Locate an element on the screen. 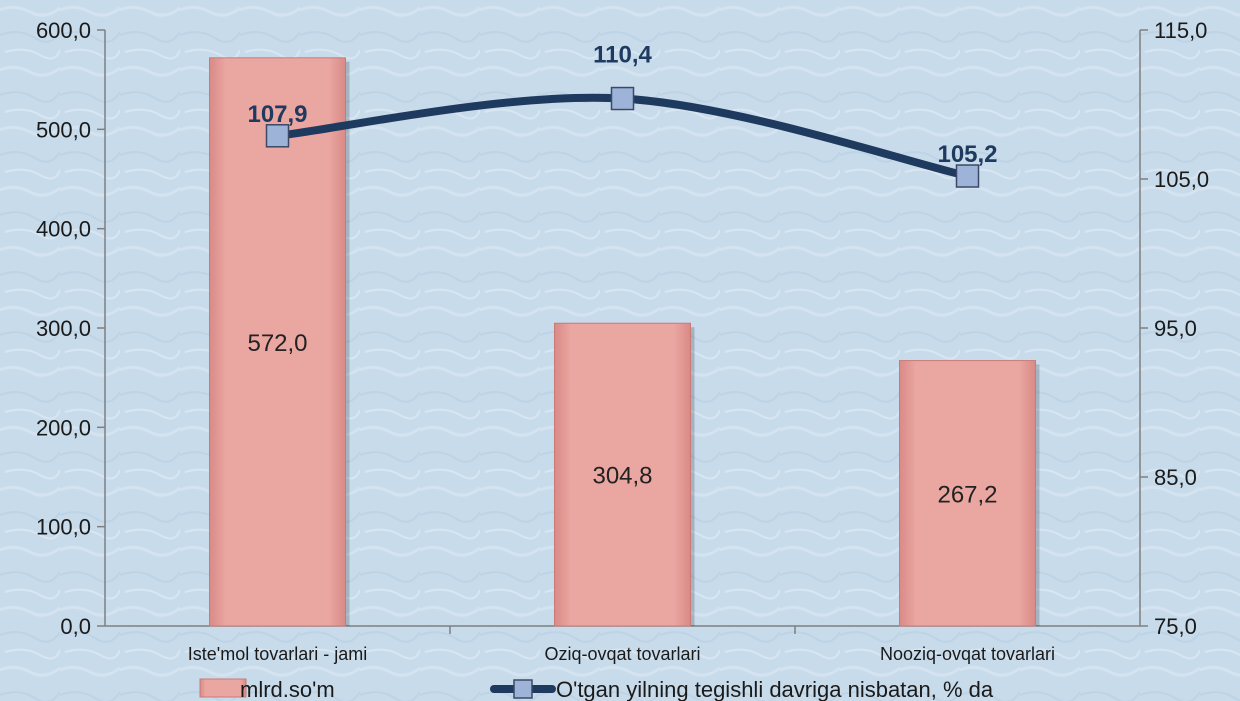 This screenshot has height=701, width=1240. bar-value-label: 304,8 is located at coordinates (622, 476).